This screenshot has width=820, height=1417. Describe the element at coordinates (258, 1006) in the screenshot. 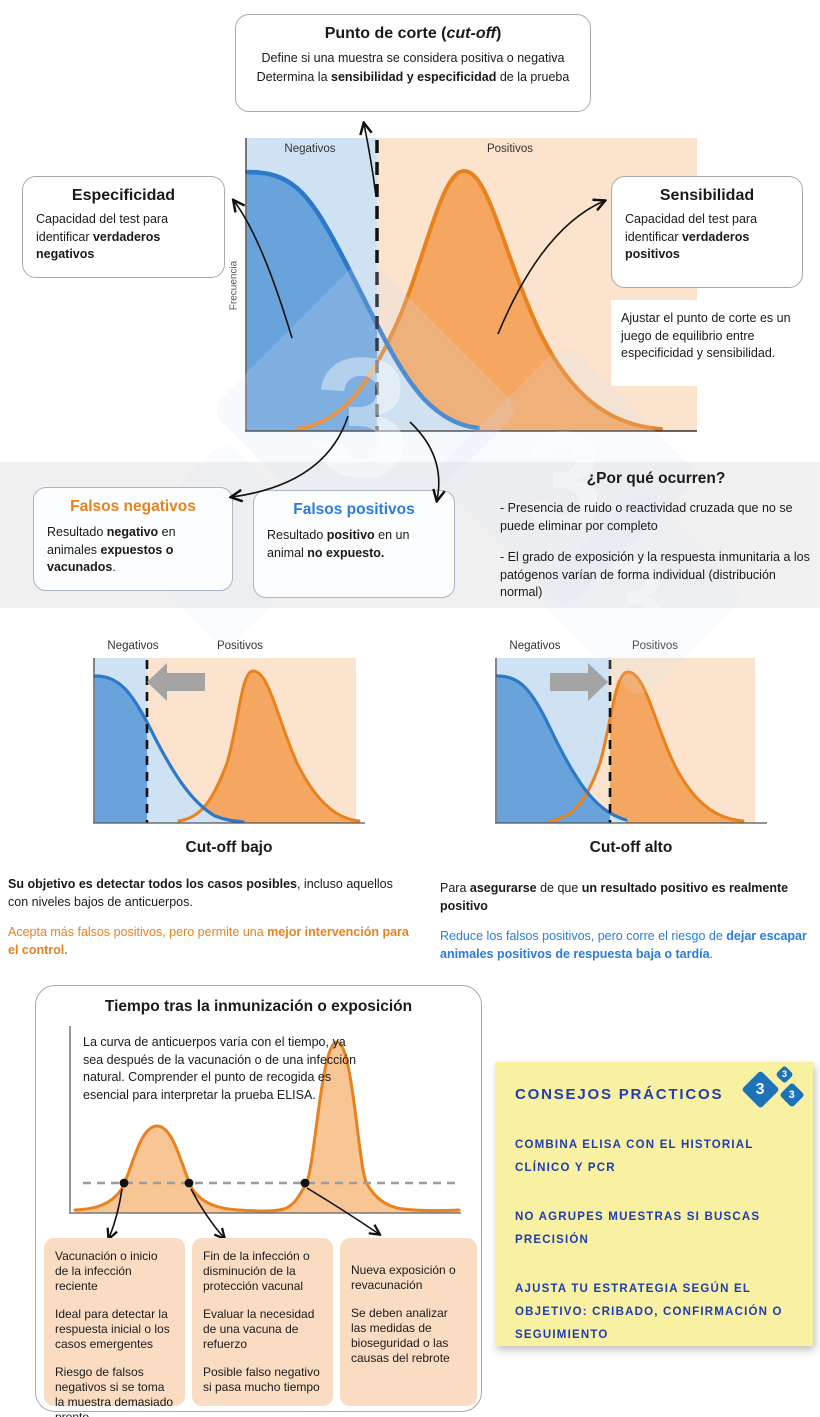

I see `timeline-title: Tiempo tras la inmunización o exposición` at that location.